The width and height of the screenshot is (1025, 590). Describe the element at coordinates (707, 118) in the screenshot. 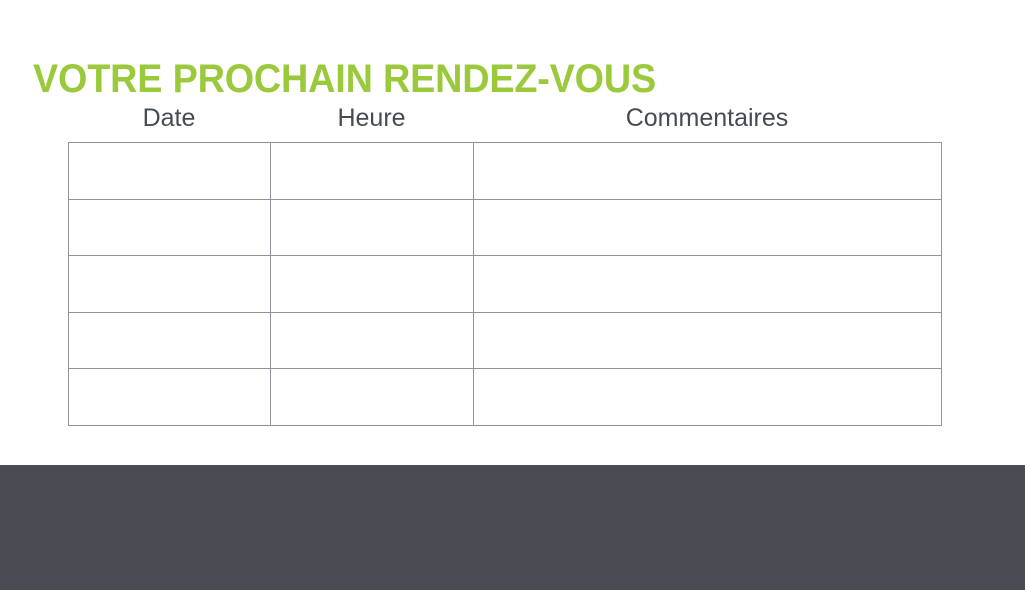

I see `column-header-commentaires: Commentaires` at that location.